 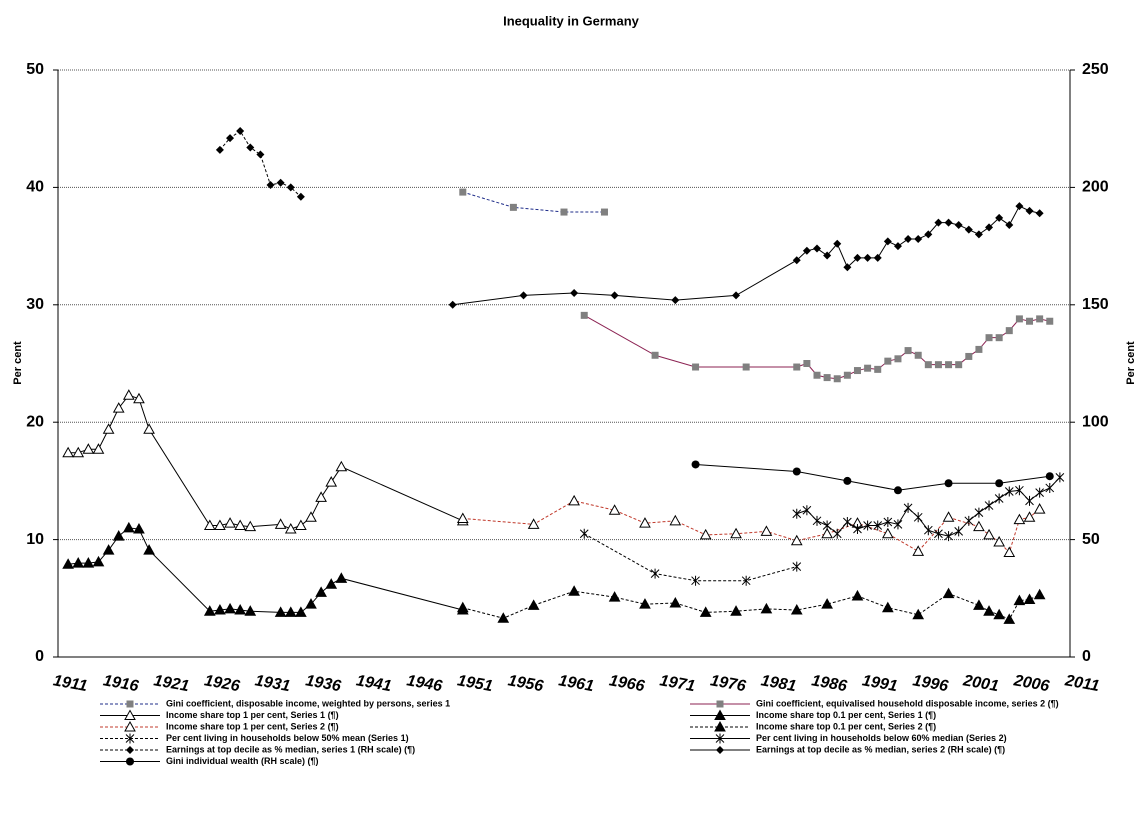 I want to click on x-tick-label: 1946, so click(x=424, y=683).